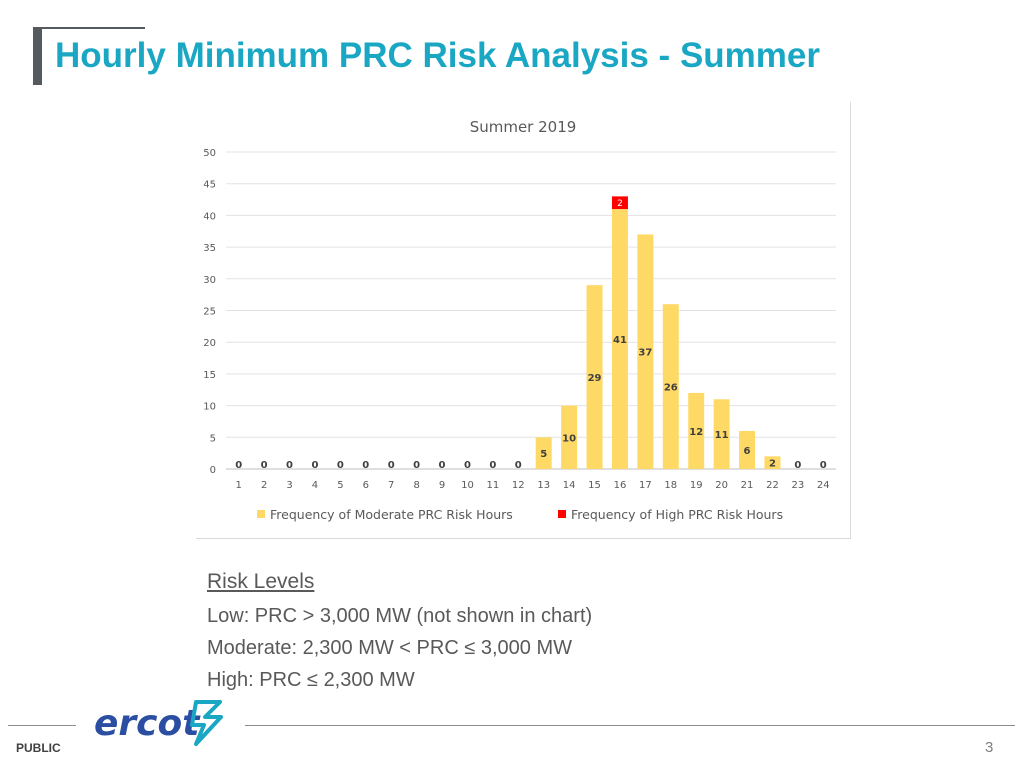 The image size is (1024, 768). What do you see at coordinates (209, 216) in the screenshot?
I see `y-tick-label: 40` at bounding box center [209, 216].